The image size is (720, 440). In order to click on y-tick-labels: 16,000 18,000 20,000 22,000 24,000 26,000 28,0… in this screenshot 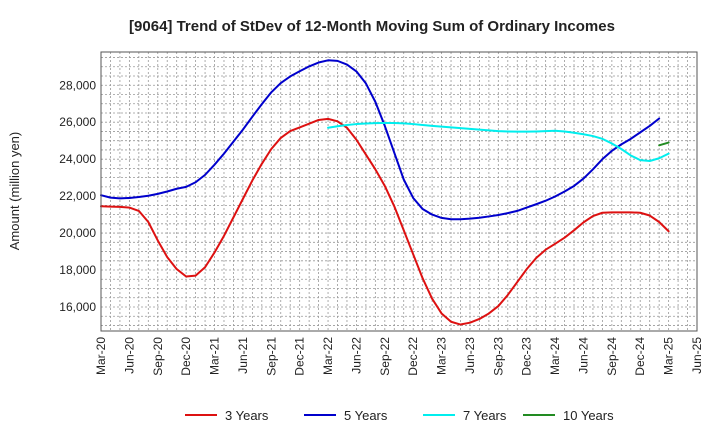, I will do `click(77, 196)`.